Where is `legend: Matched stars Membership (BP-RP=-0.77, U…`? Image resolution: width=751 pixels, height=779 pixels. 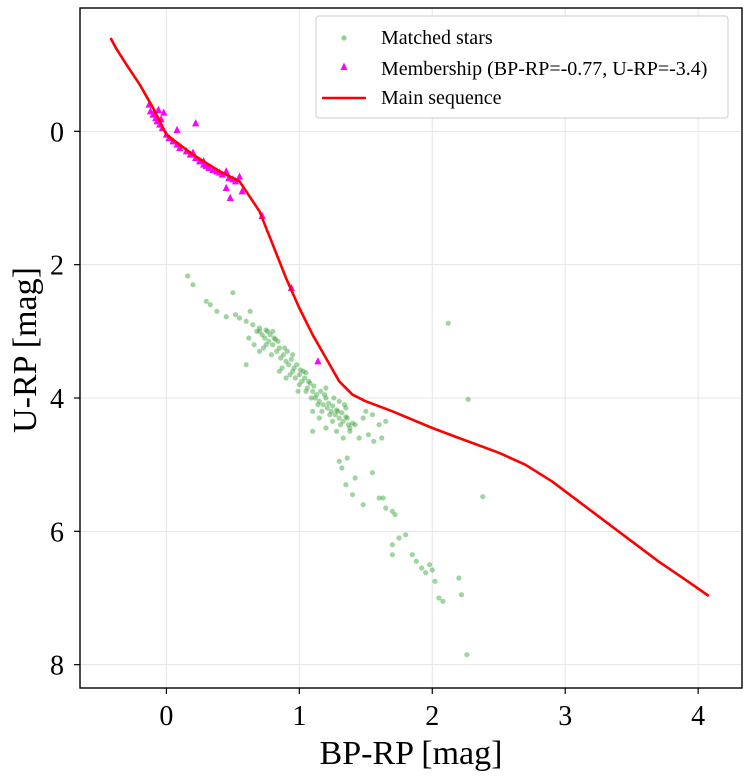 legend: Matched stars Membership (BP-RP=-0.77, U… is located at coordinates (522, 67).